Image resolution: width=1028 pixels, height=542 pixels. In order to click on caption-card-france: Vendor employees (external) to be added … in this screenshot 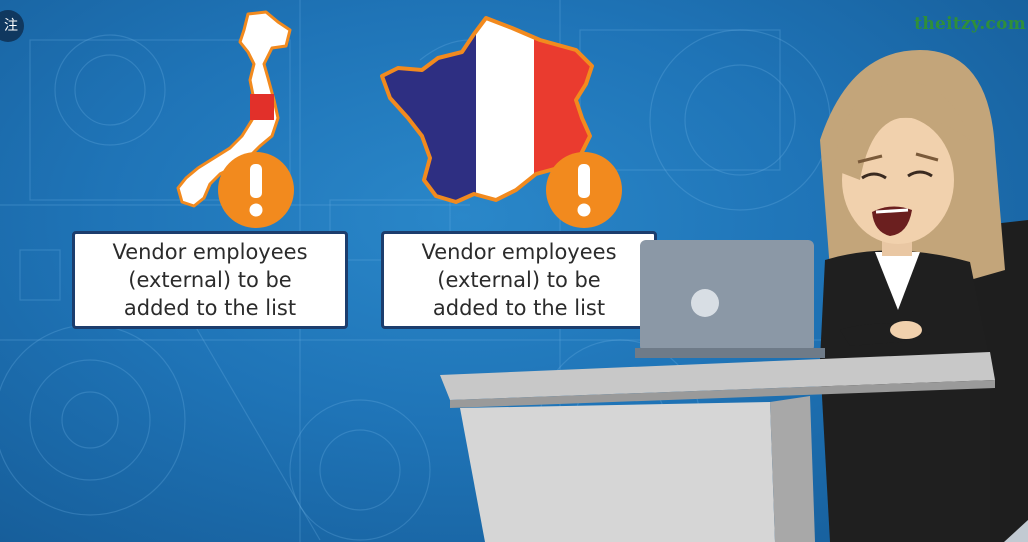, I will do `click(519, 280)`.